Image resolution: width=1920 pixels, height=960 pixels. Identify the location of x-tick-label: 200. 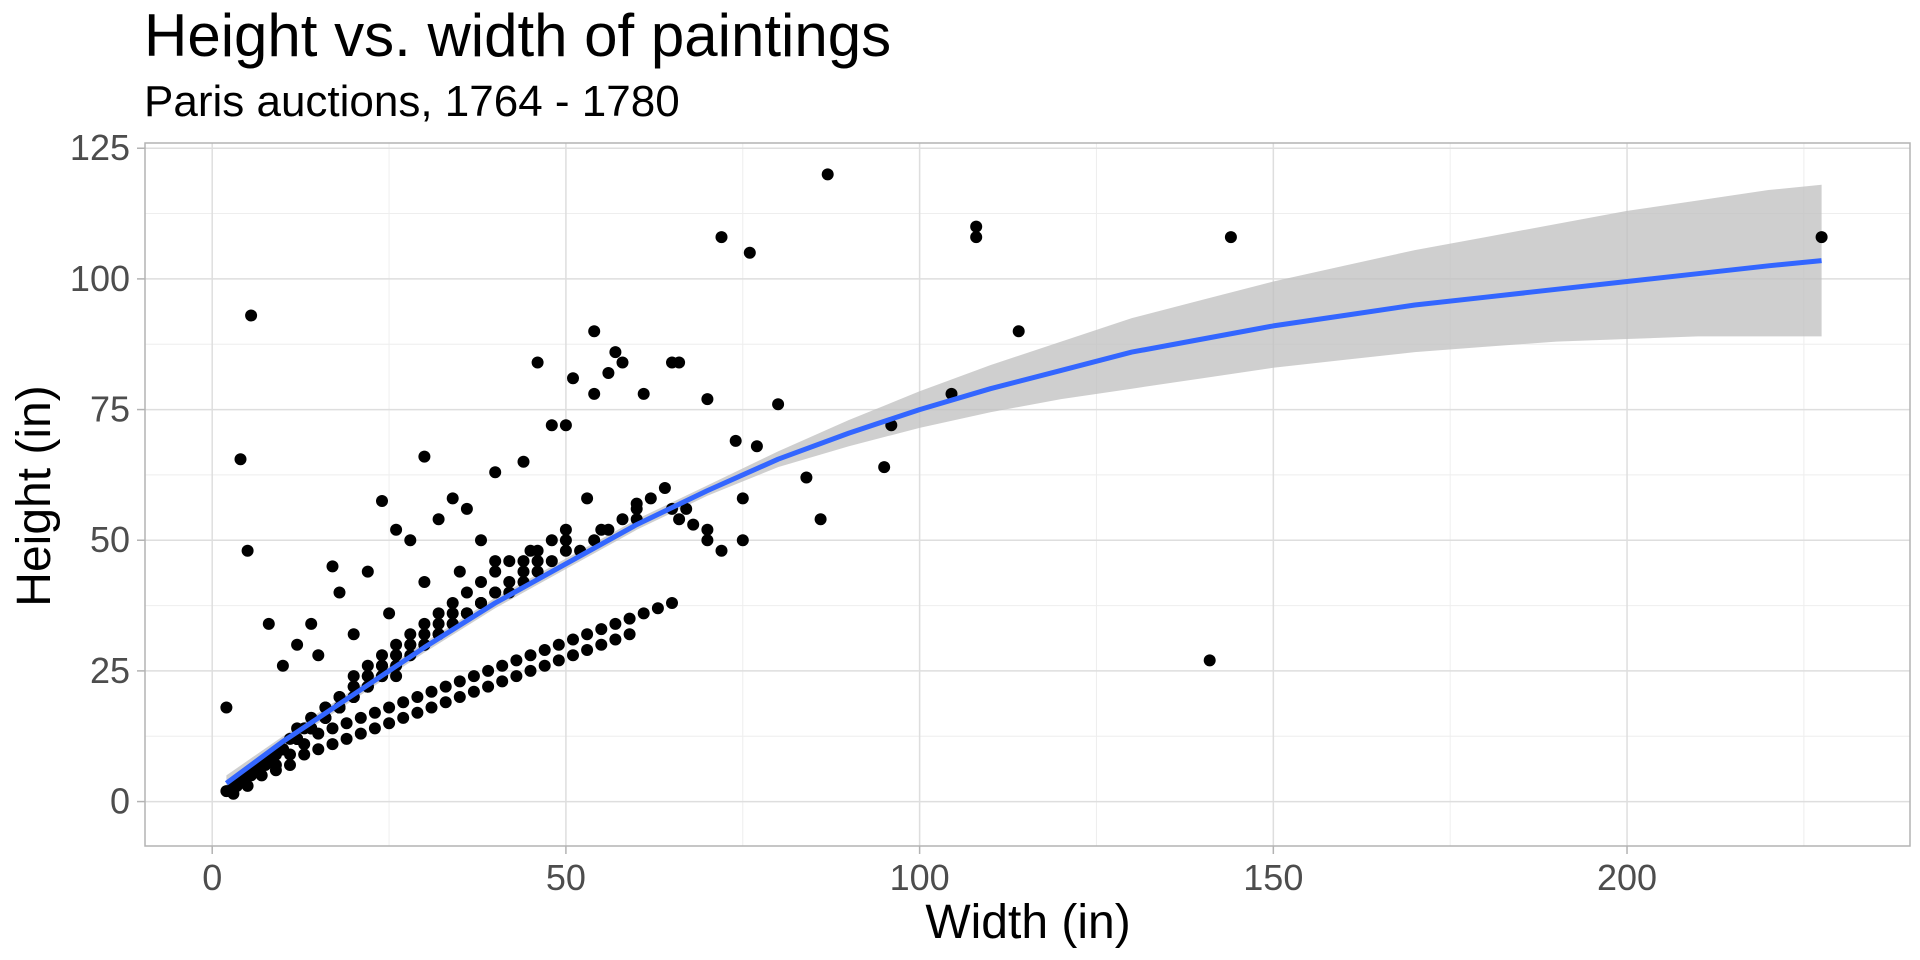
(1627, 877).